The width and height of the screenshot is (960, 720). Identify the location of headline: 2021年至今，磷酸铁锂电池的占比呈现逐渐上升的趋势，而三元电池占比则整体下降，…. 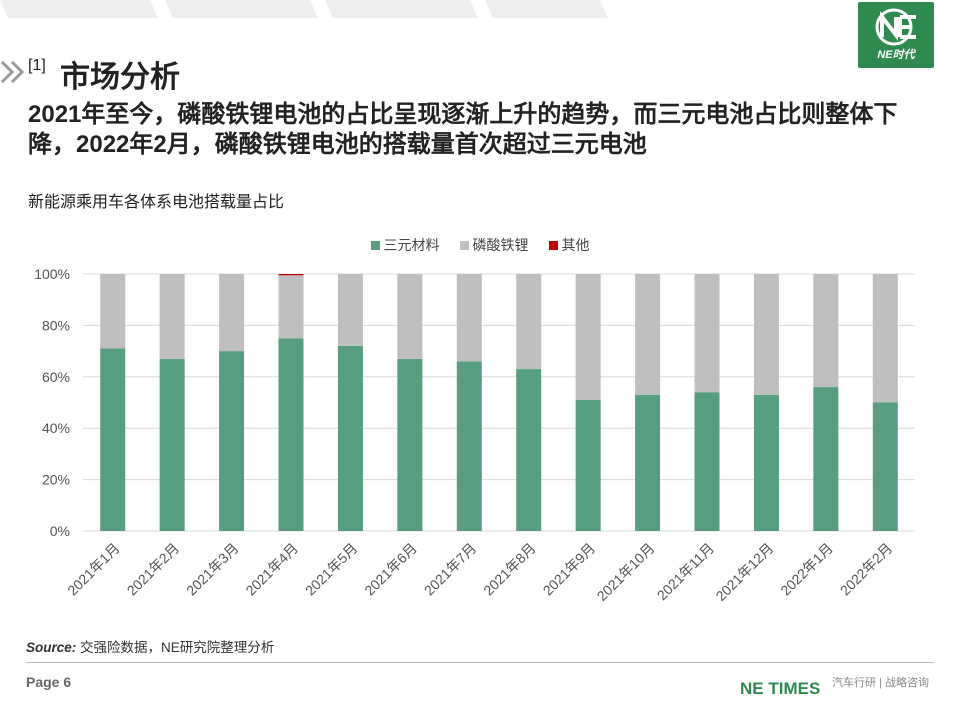
(463, 129).